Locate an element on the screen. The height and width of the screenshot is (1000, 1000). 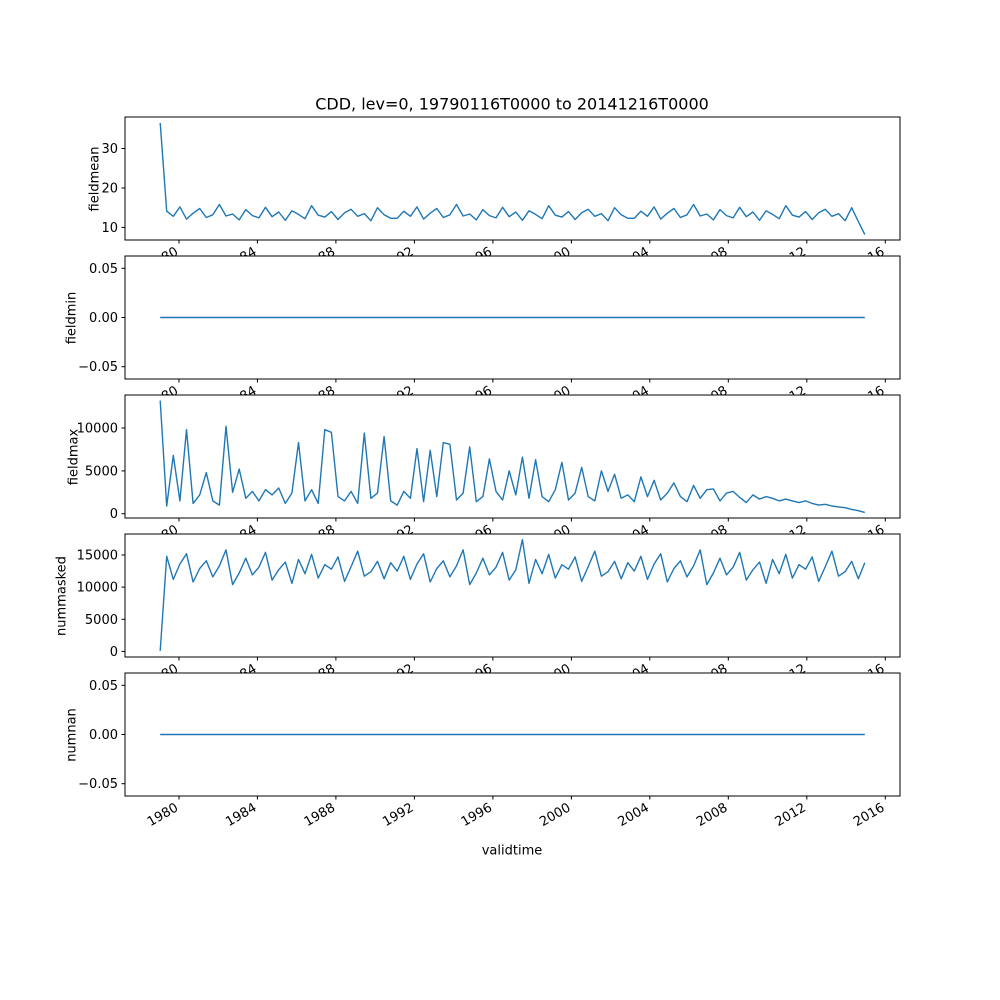
series-fieldmean is located at coordinates (512, 178).